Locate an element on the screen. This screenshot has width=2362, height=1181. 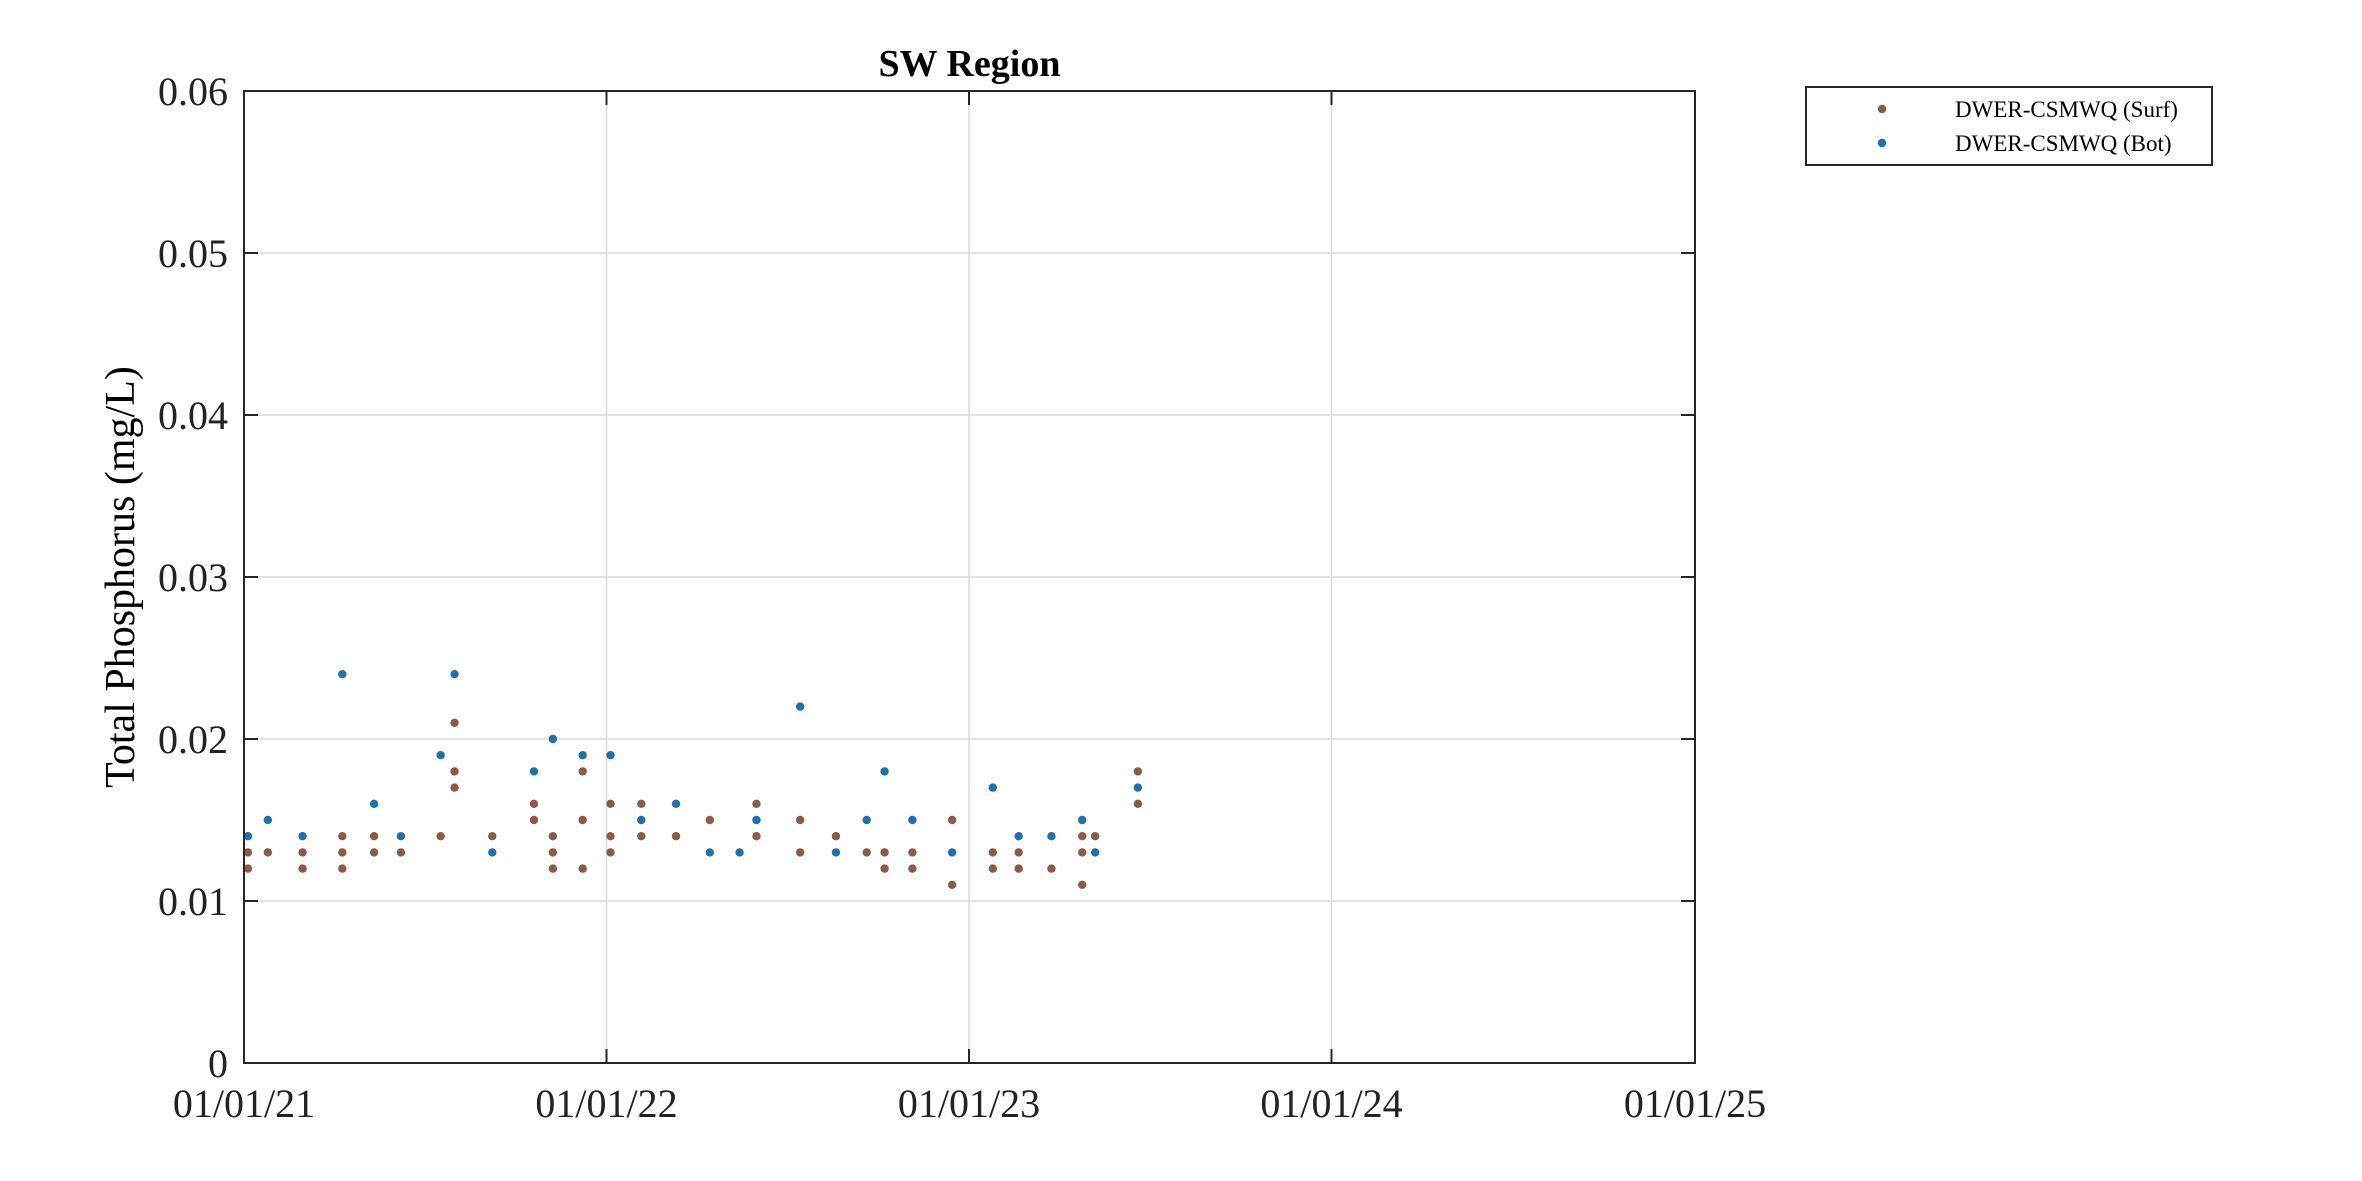
legend-box is located at coordinates (2009, 126).